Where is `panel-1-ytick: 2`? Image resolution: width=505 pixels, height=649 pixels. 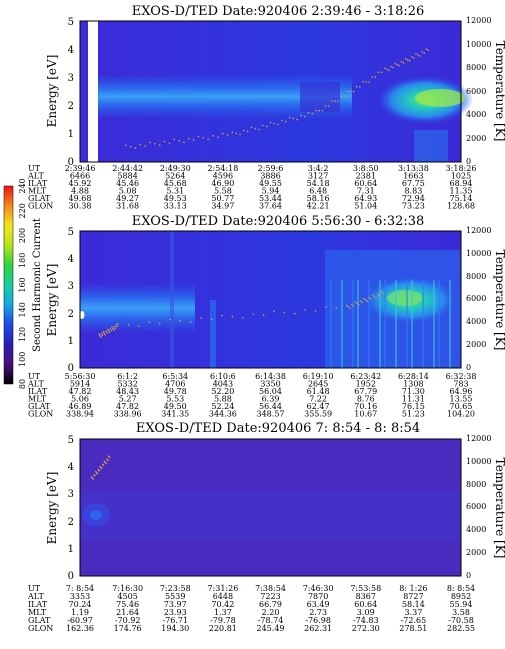 panel-1-ytick: 2 is located at coordinates (71, 106).